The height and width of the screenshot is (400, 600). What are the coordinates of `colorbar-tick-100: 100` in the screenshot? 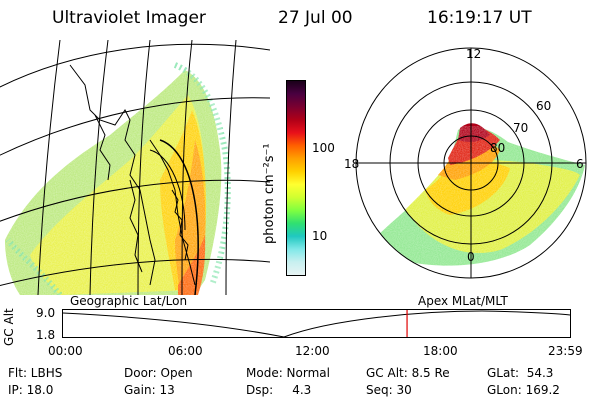 It's located at (323, 148).